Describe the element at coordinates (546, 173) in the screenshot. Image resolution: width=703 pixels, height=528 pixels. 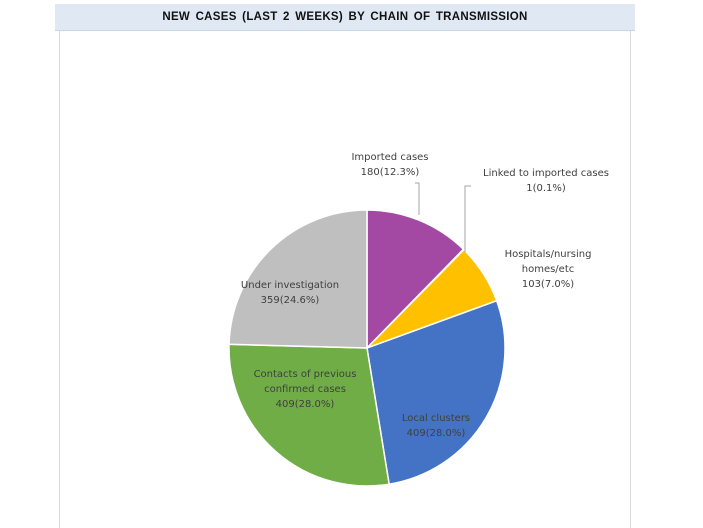
I see `data-label-category: Linked to imported cases` at that location.